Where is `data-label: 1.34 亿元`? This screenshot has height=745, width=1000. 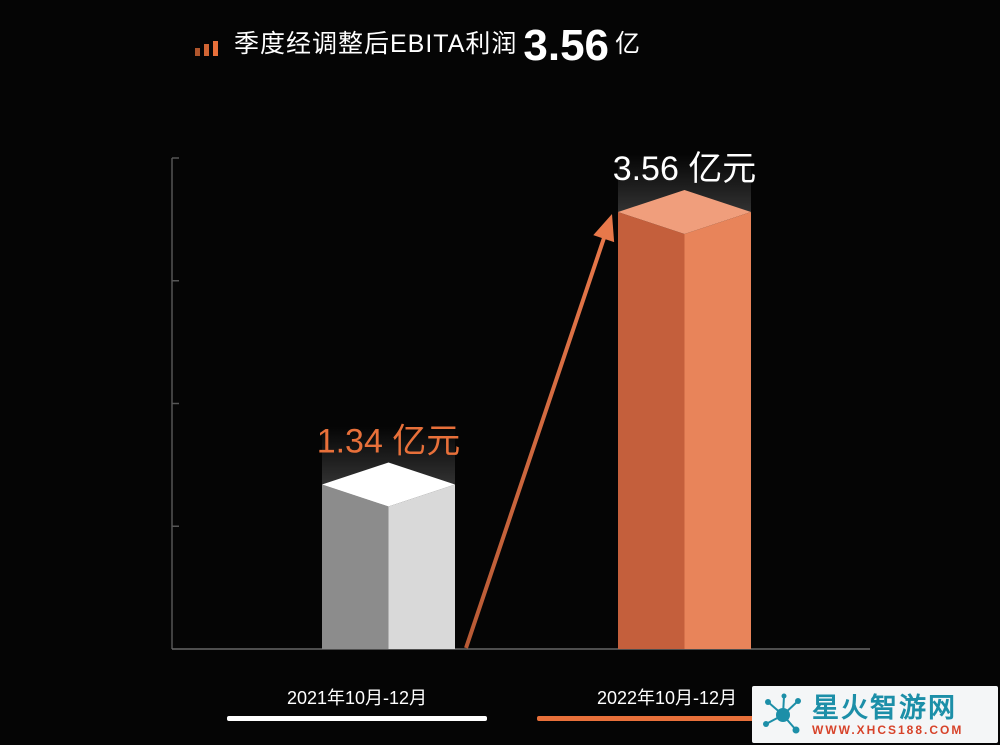 data-label: 1.34 亿元 is located at coordinates (389, 442).